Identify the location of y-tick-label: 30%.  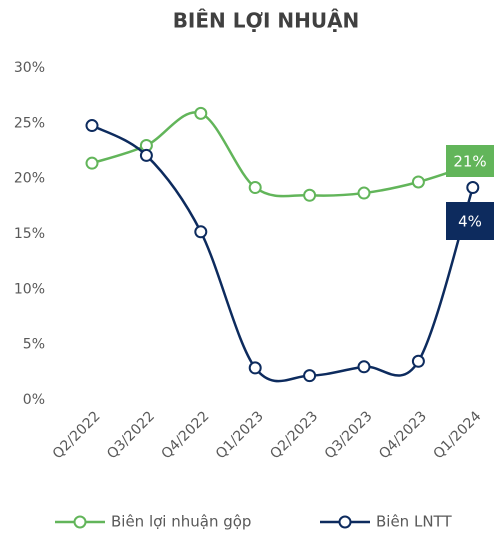
(29, 68).